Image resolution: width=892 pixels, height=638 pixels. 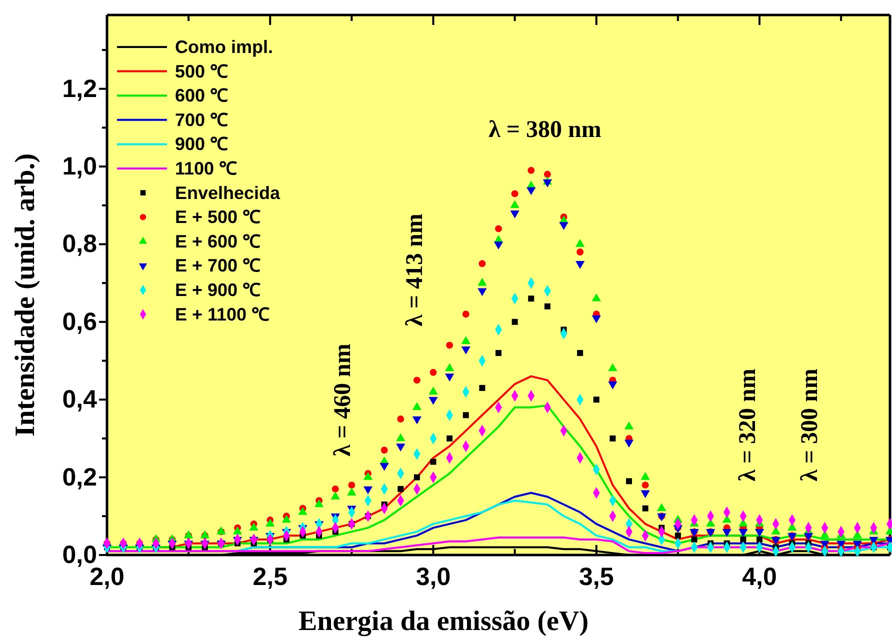 I want to click on y-tick-label: 1,0, so click(x=79, y=166).